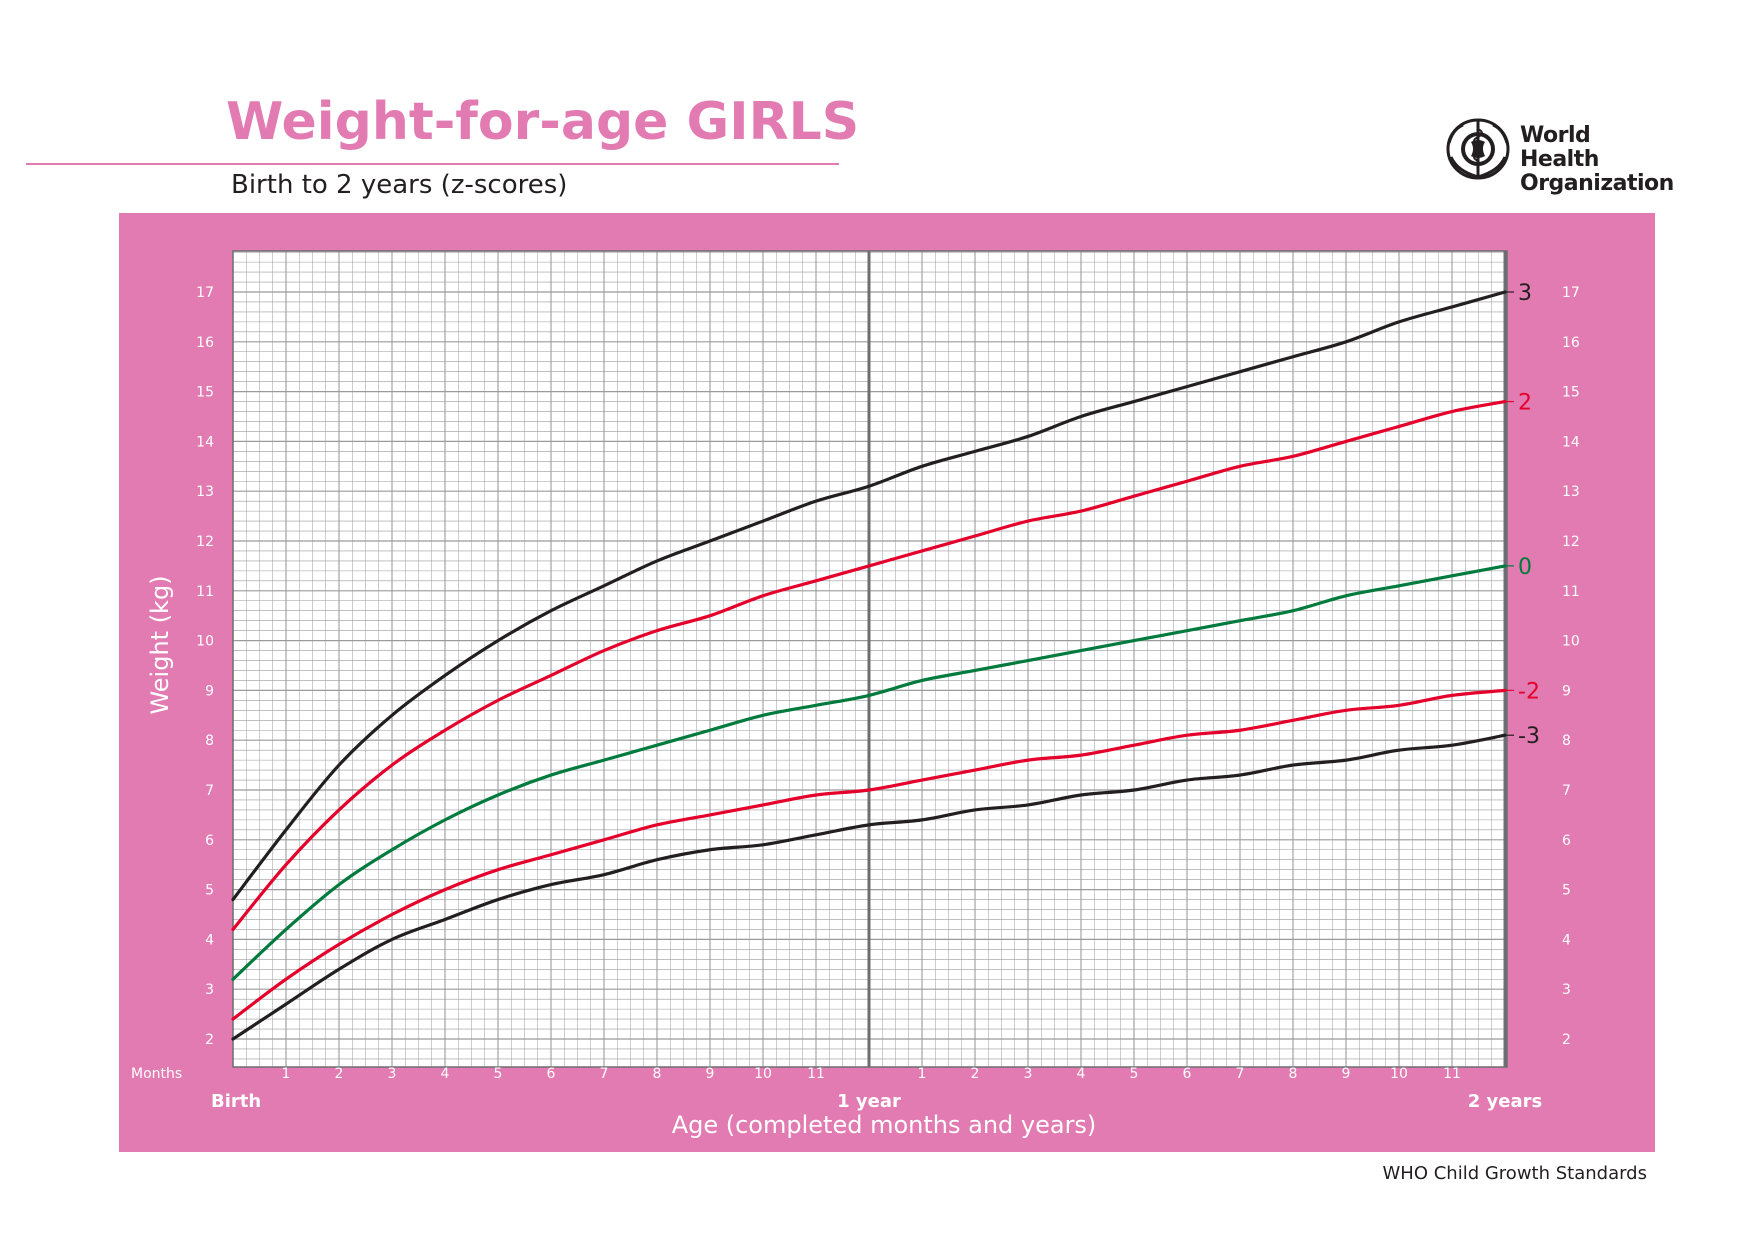  What do you see at coordinates (1505, 1101) in the screenshot?
I see `x-tick-label-year: 2 years` at bounding box center [1505, 1101].